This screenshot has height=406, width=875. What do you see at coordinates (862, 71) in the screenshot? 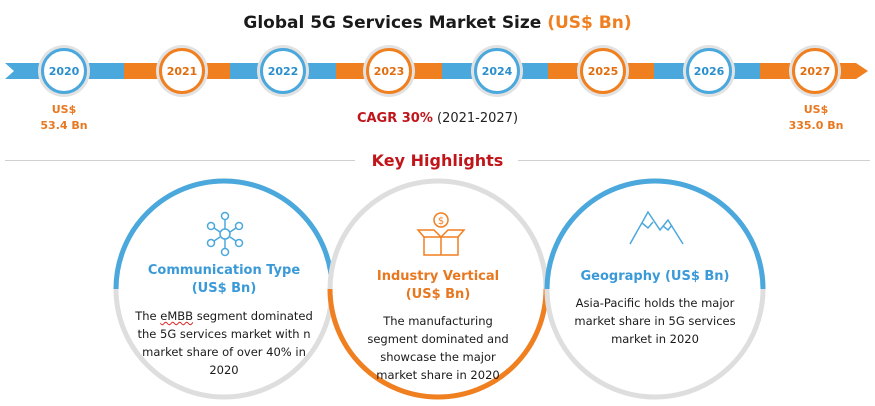
I see `arrow-head` at bounding box center [862, 71].